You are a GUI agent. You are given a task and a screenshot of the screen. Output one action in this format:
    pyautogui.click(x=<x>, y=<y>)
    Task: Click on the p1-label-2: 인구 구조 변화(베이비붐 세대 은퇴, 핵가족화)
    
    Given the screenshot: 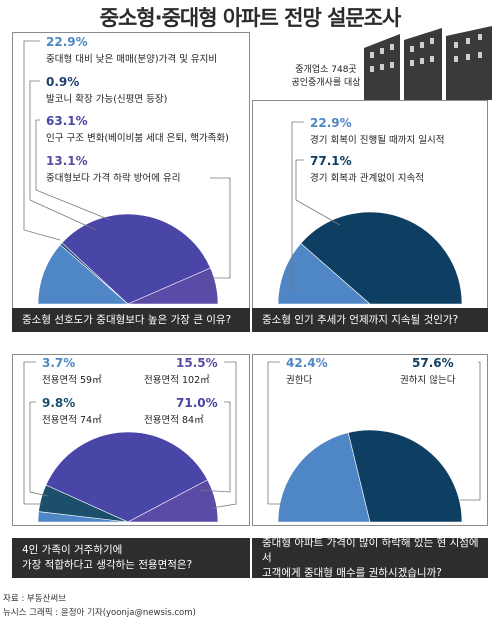 What is the action you would take?
    pyautogui.click(x=137, y=138)
    